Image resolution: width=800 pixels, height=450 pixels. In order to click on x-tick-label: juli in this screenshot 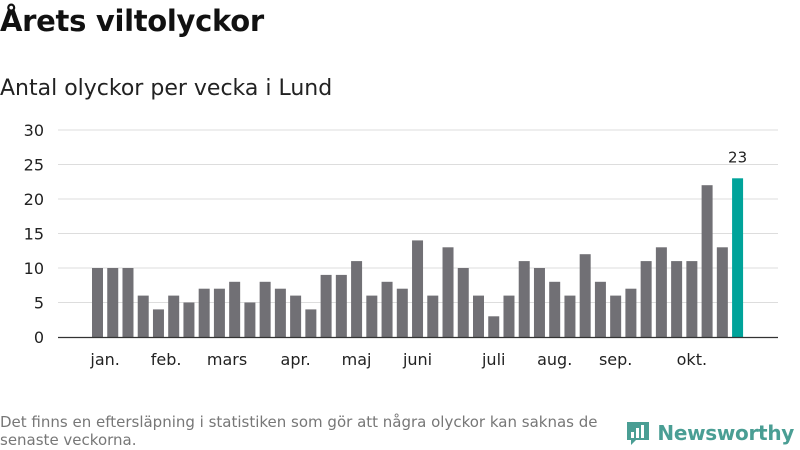, I will do `click(493, 359)`.